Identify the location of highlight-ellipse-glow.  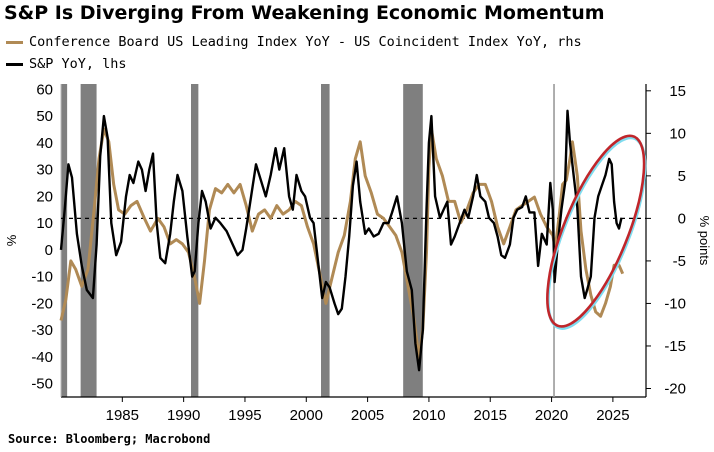
(596, 233).